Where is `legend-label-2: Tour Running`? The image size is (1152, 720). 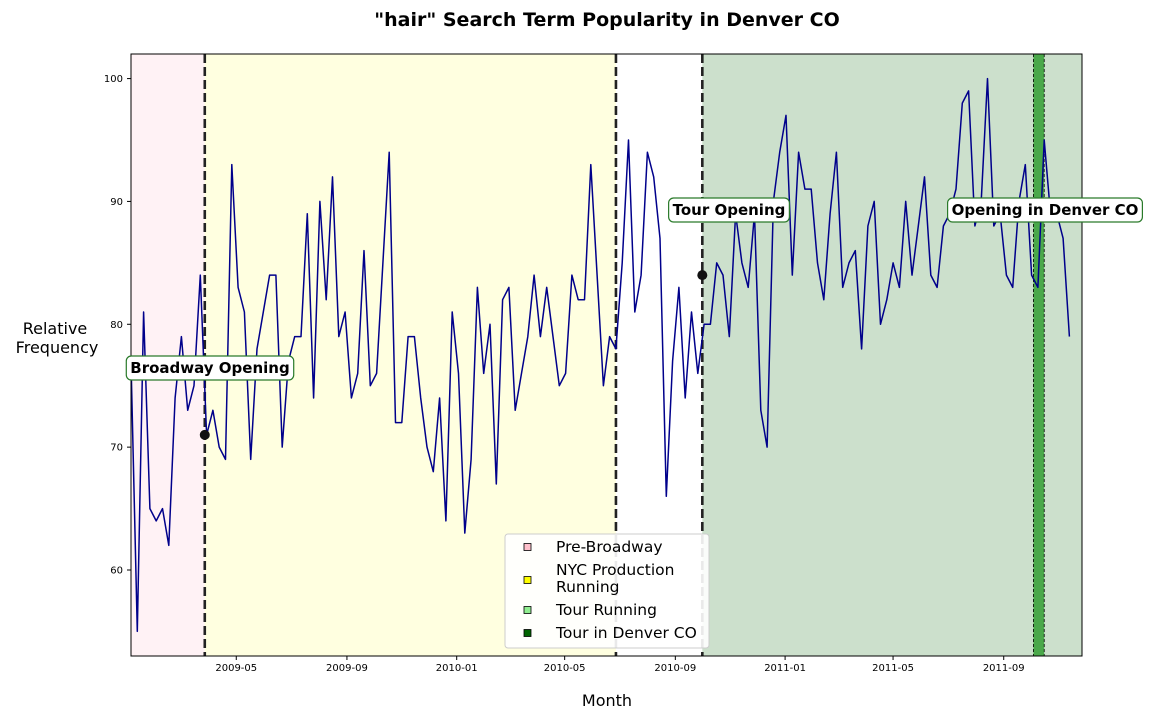
legend-label-2: Tour Running is located at coordinates (606, 610).